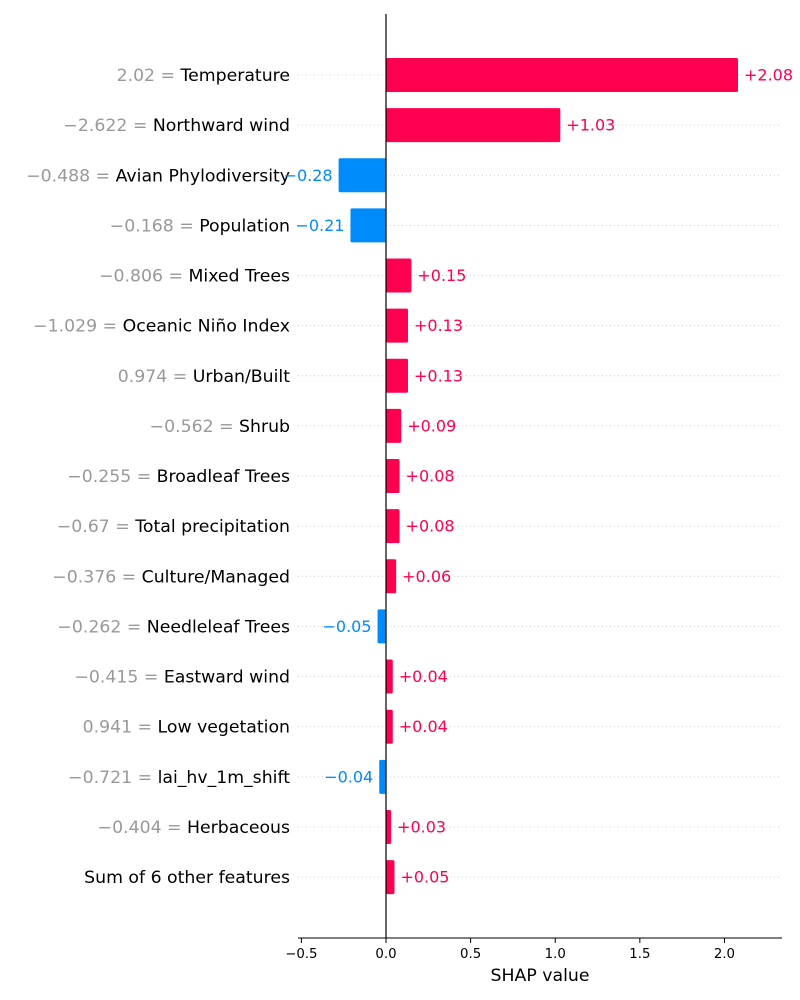 Image resolution: width=800 pixels, height=1000 pixels. What do you see at coordinates (154, 226) in the screenshot?
I see `feature-value: −0.168 =` at bounding box center [154, 226].